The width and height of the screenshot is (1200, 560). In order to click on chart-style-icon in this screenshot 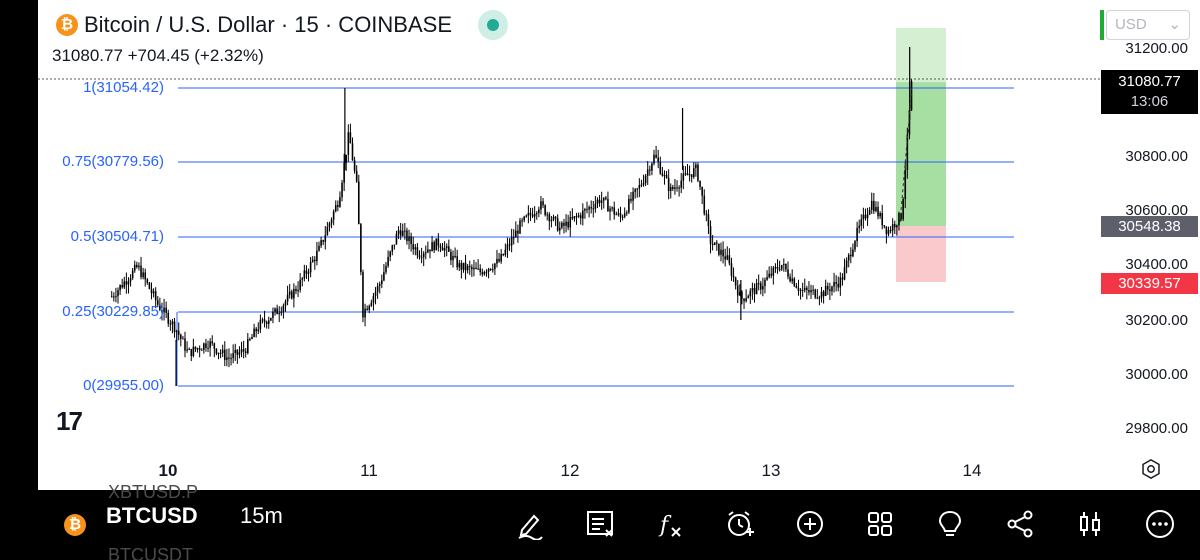, I will do `click(1090, 524)`.